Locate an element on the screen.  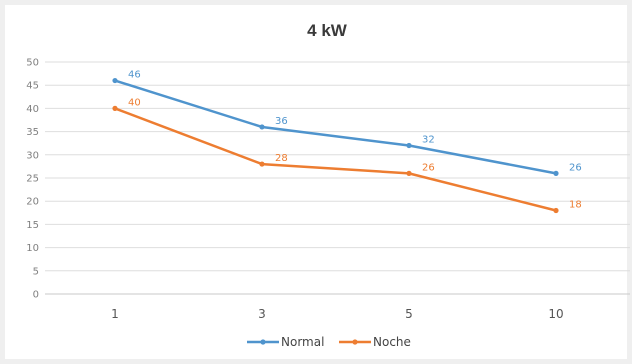
y-tick-label: 30 is located at coordinates (32, 155).